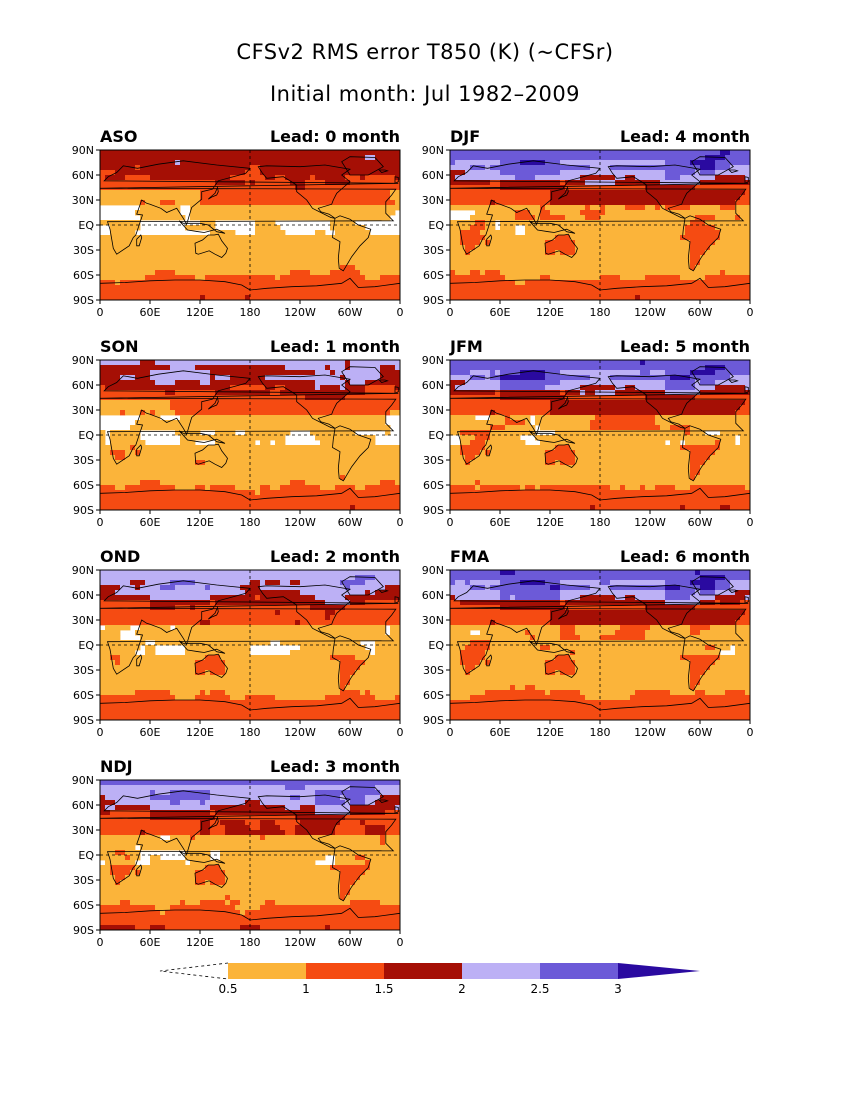 The height and width of the screenshot is (1100, 850). I want to click on error-shading, so click(600, 225).